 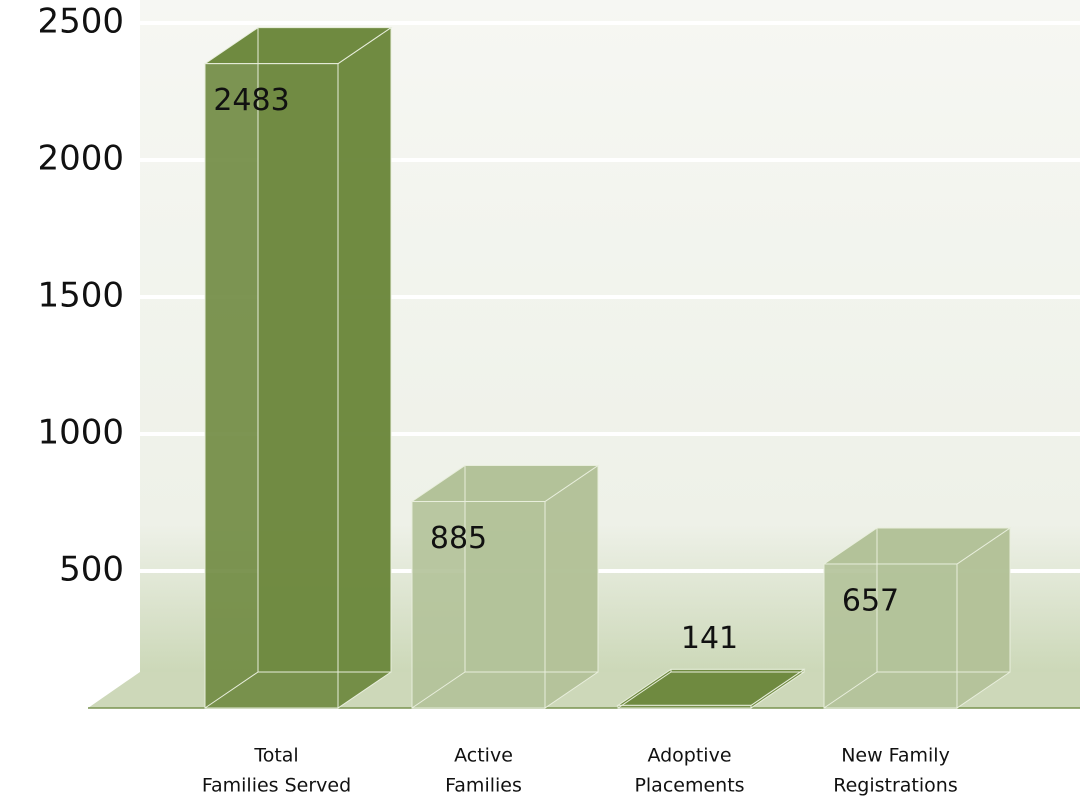 I want to click on y-tick-label: 1500, so click(x=80, y=296).